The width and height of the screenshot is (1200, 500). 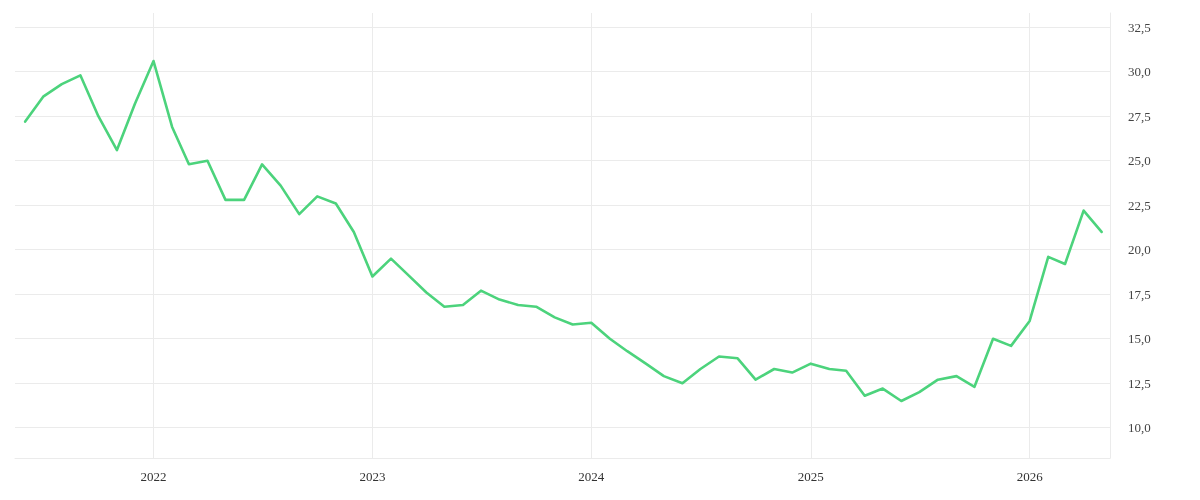 What do you see at coordinates (1139, 205) in the screenshot?
I see `y-tick-label: 22,5` at bounding box center [1139, 205].